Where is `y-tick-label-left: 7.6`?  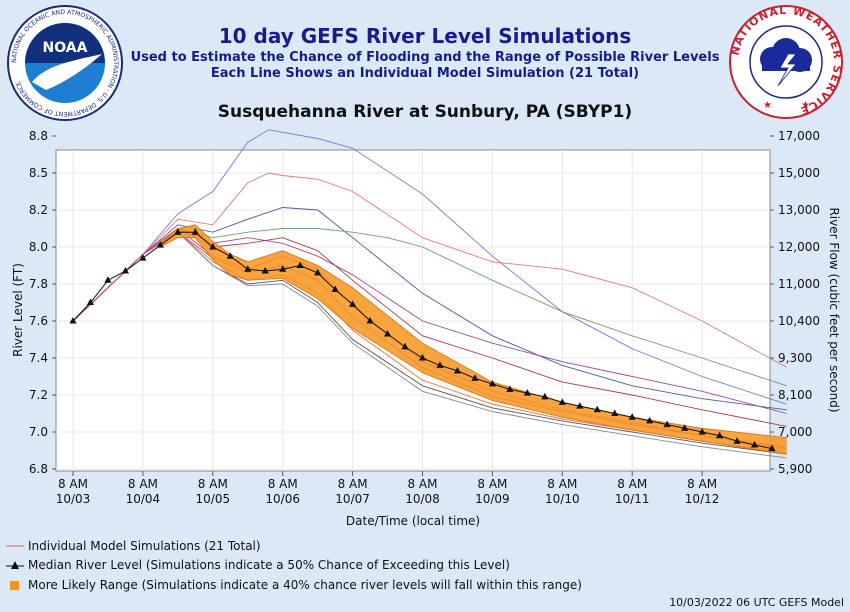 y-tick-label-left: 7.6 is located at coordinates (38, 321).